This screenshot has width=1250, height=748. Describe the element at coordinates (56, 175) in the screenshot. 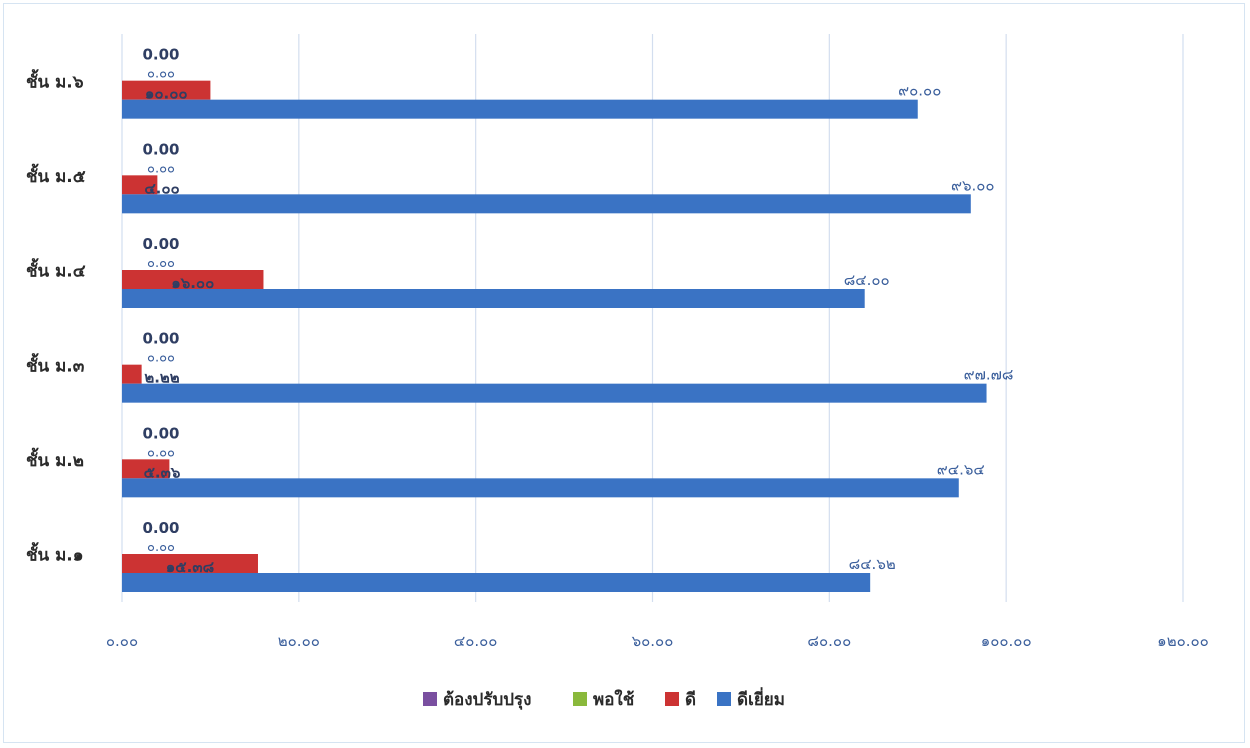

I see `category-label: ชั้น ม.๕` at that location.